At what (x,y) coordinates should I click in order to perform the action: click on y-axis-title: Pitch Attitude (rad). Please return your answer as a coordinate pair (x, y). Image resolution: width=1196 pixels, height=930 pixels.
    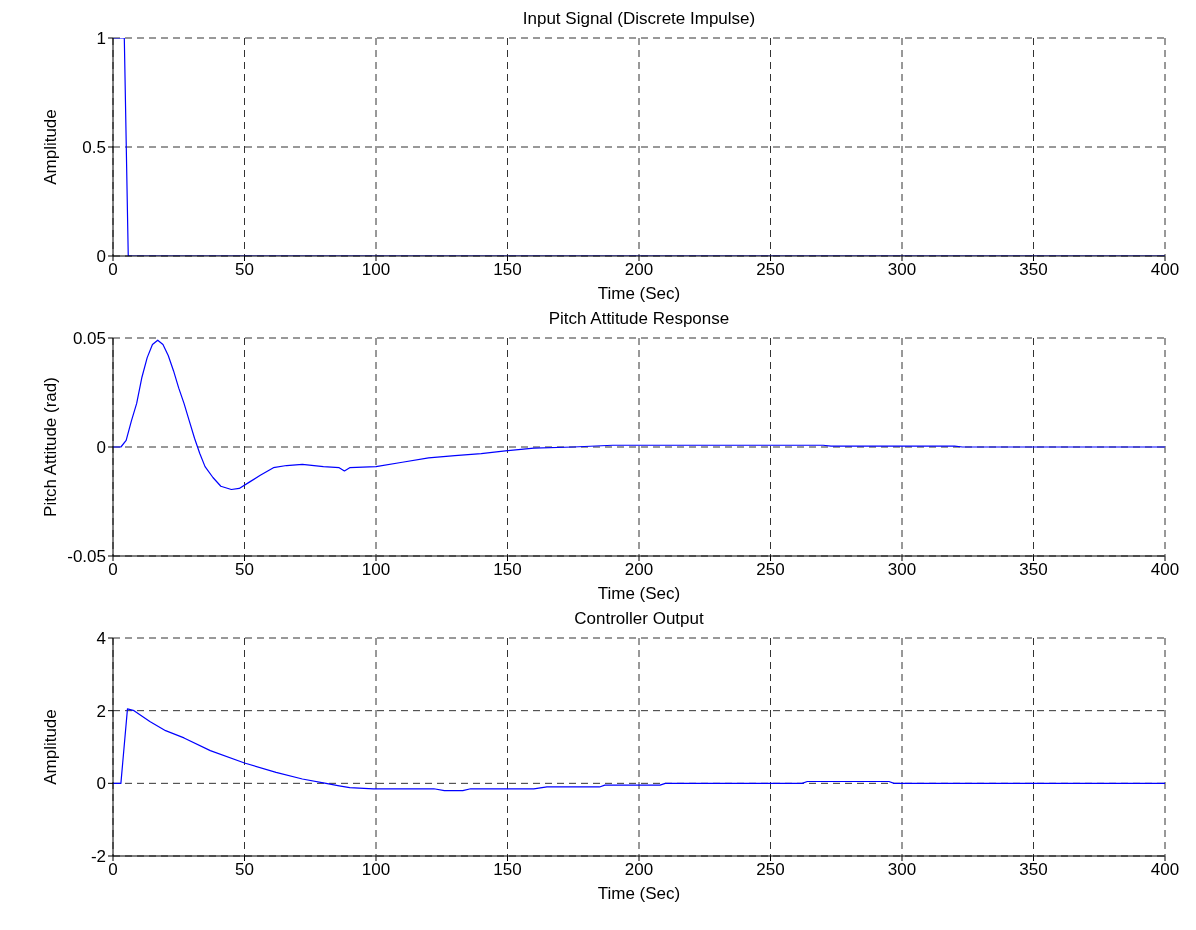
    Looking at the image, I should click on (51, 447).